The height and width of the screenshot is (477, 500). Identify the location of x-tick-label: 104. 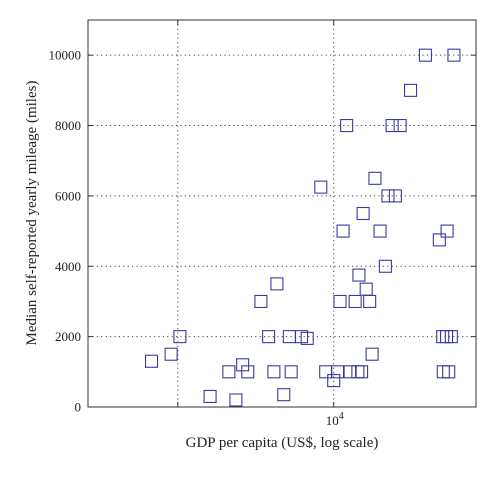
(335, 419).